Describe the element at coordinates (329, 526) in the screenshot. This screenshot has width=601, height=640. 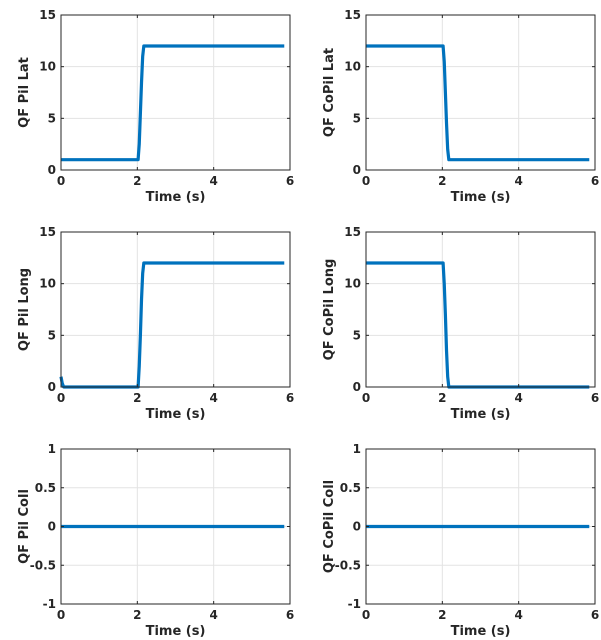
I see `y-axis-label: QF CoPil Coll` at that location.